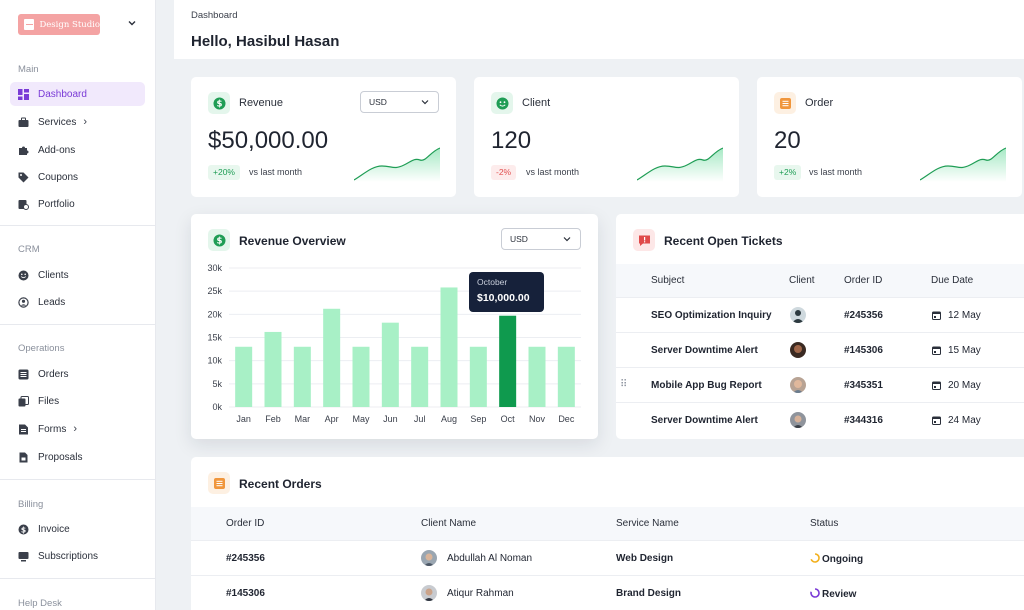  What do you see at coordinates (824, 523) in the screenshot?
I see `column-header: Status` at bounding box center [824, 523].